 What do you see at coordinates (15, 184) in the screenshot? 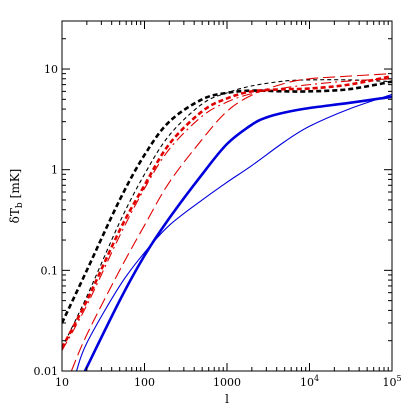
I see `y-axis-label-unit: [mK]` at bounding box center [15, 184].